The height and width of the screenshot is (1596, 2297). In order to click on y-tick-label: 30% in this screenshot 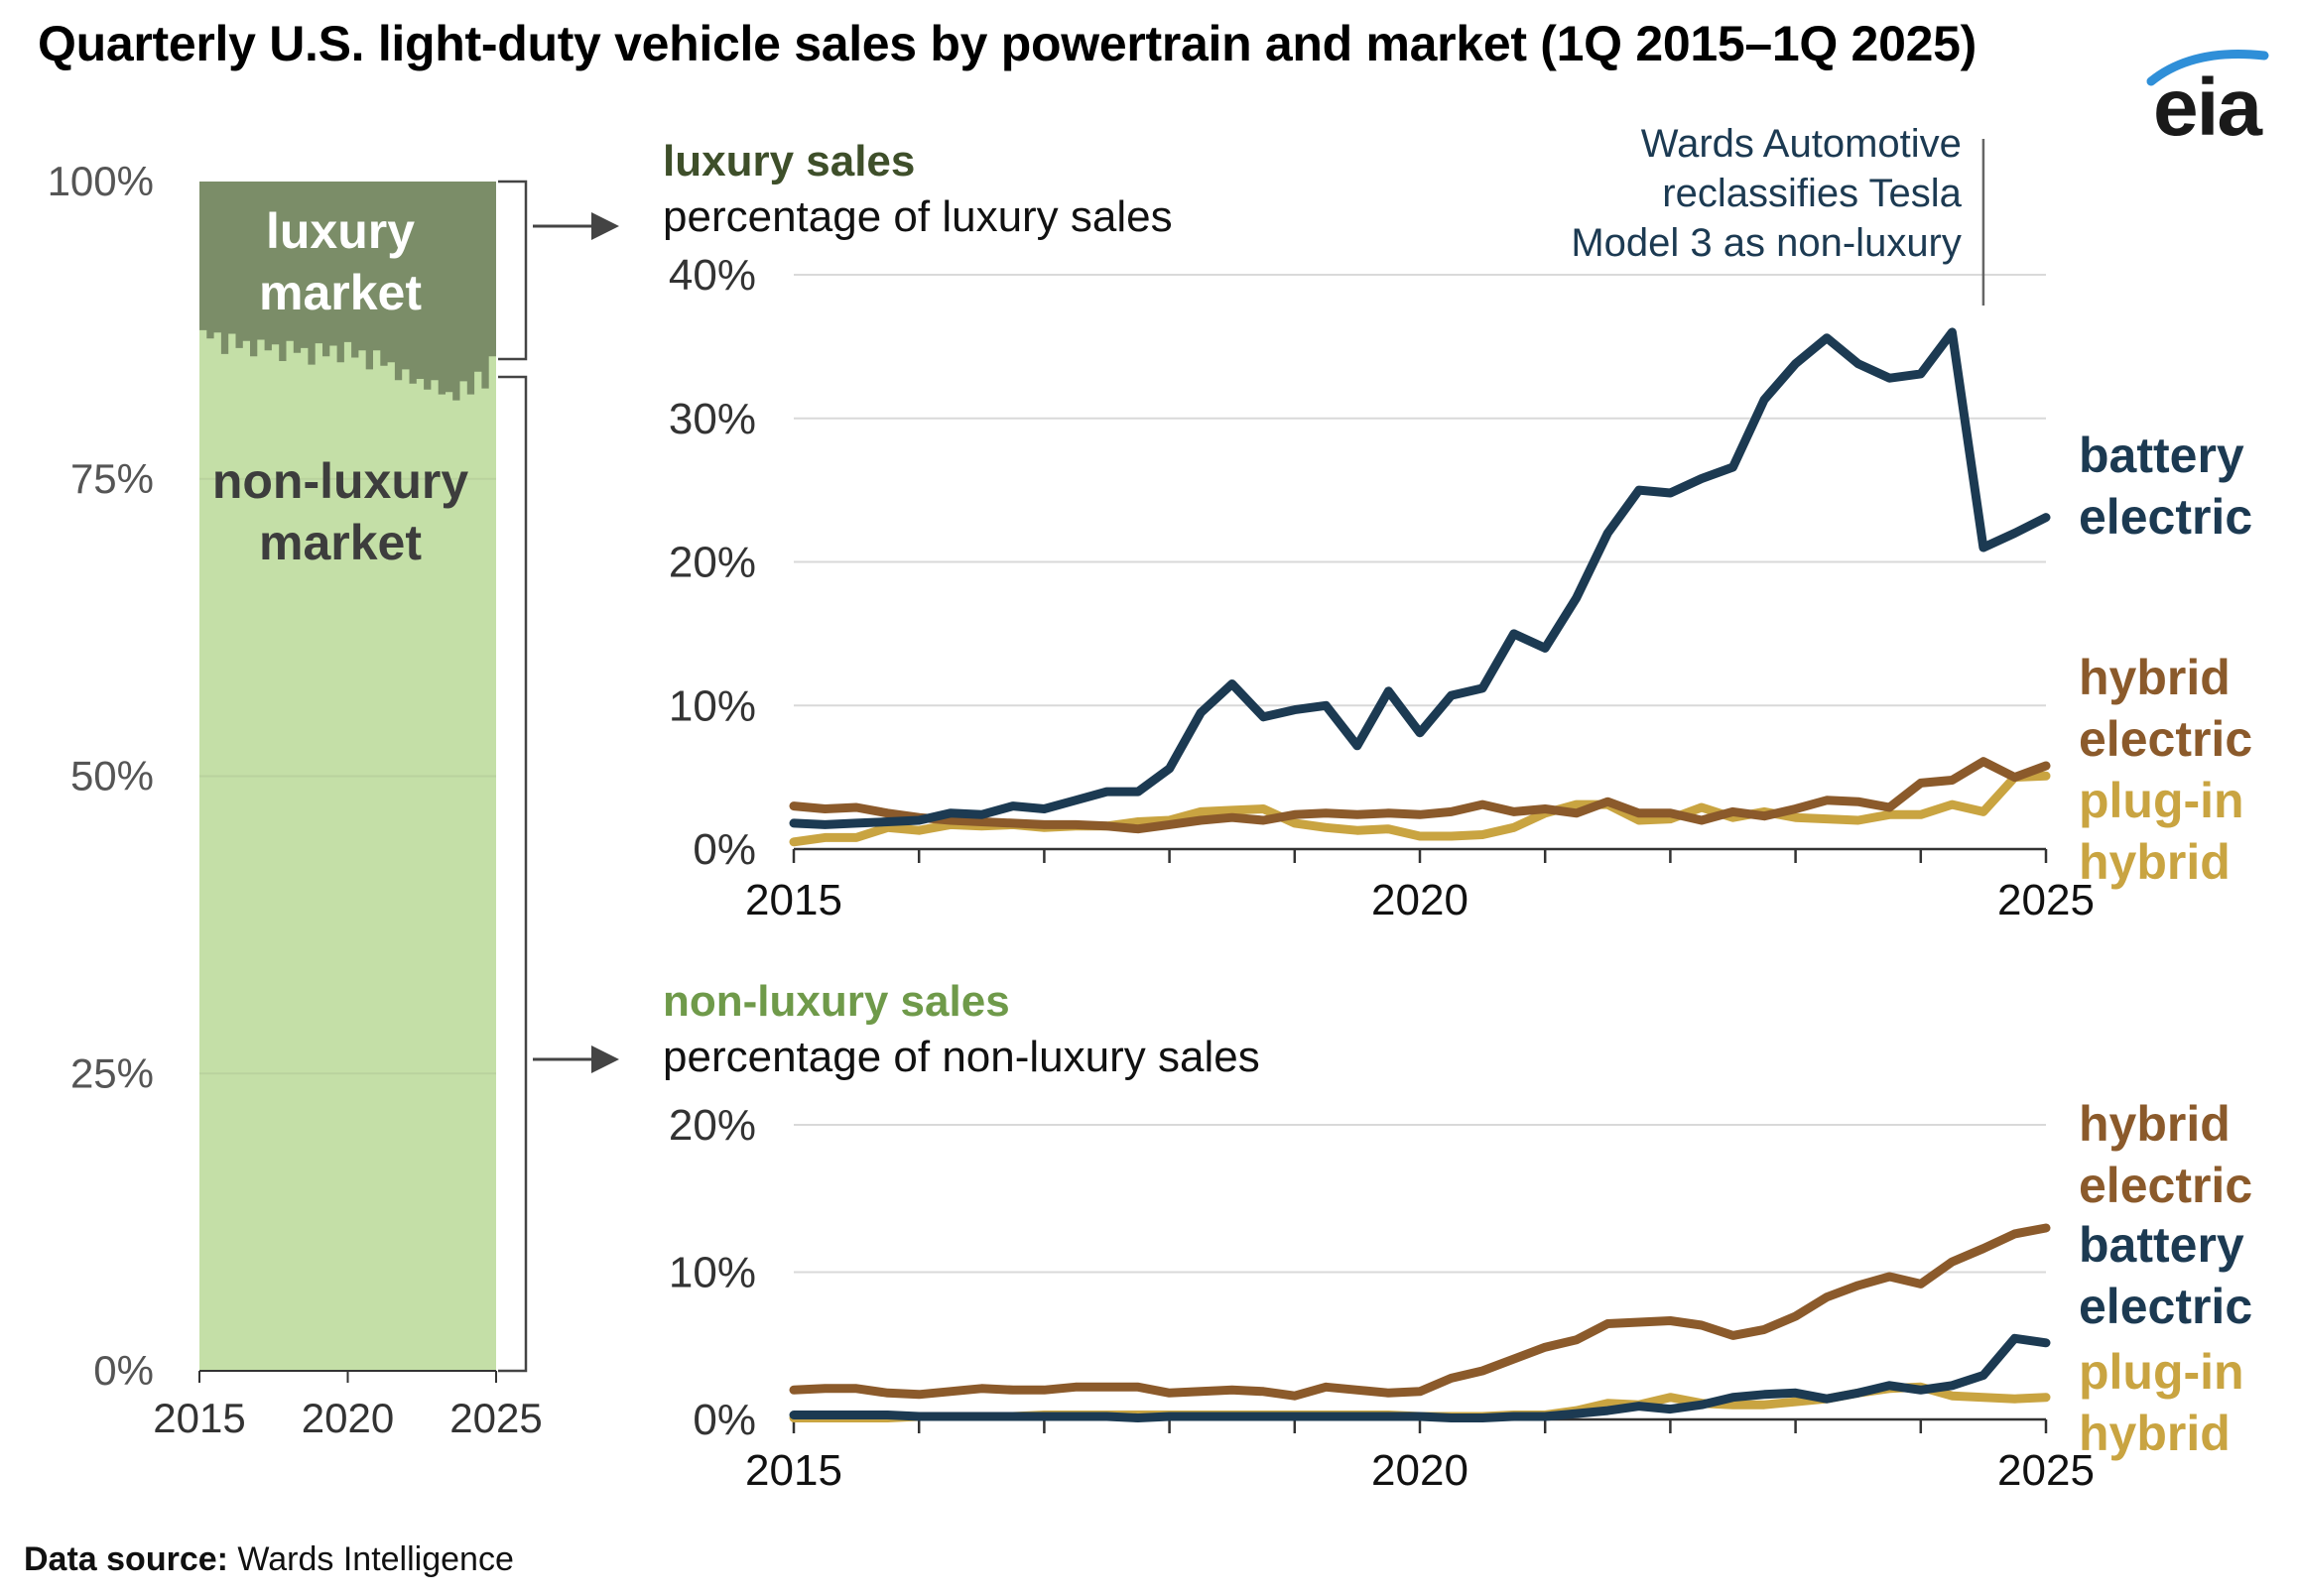, I will do `click(712, 419)`.